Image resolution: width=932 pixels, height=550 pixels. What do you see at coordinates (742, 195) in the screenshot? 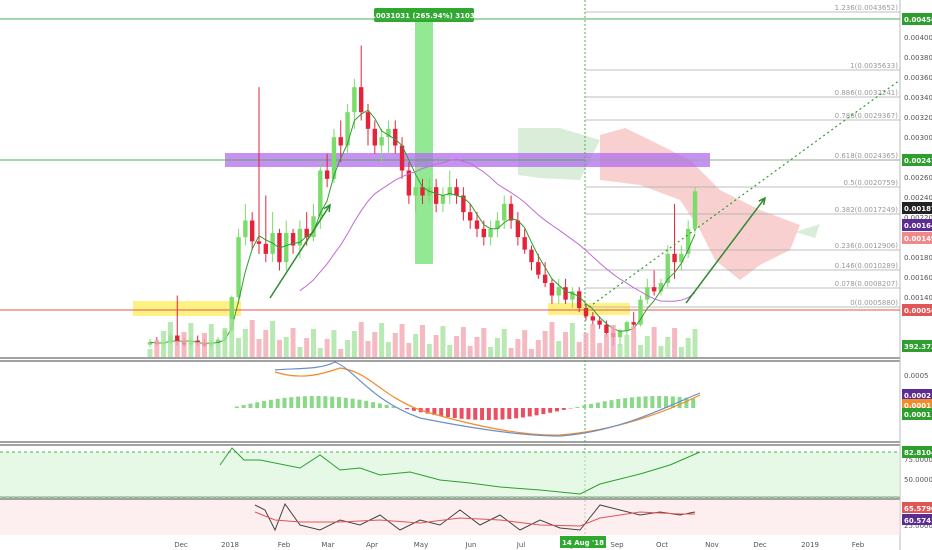
I see `trendline` at bounding box center [742, 195].